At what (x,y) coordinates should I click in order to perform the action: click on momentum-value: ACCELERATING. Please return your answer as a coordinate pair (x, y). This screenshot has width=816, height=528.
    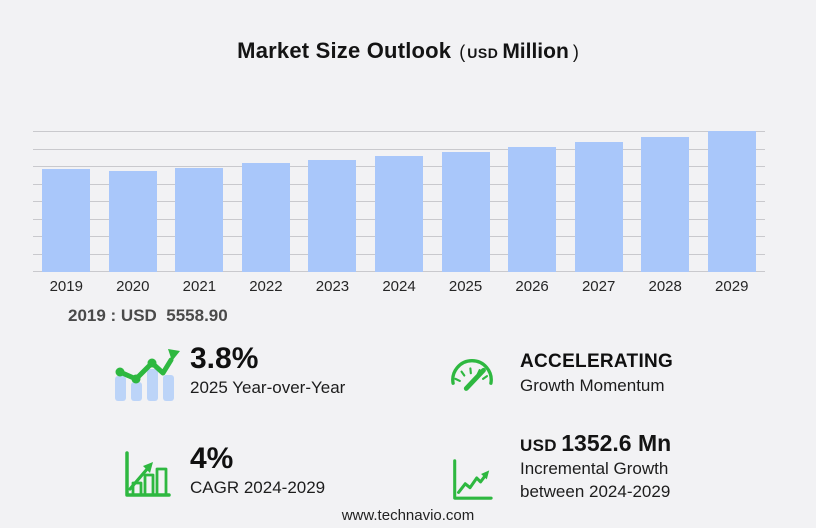
    Looking at the image, I should click on (597, 361).